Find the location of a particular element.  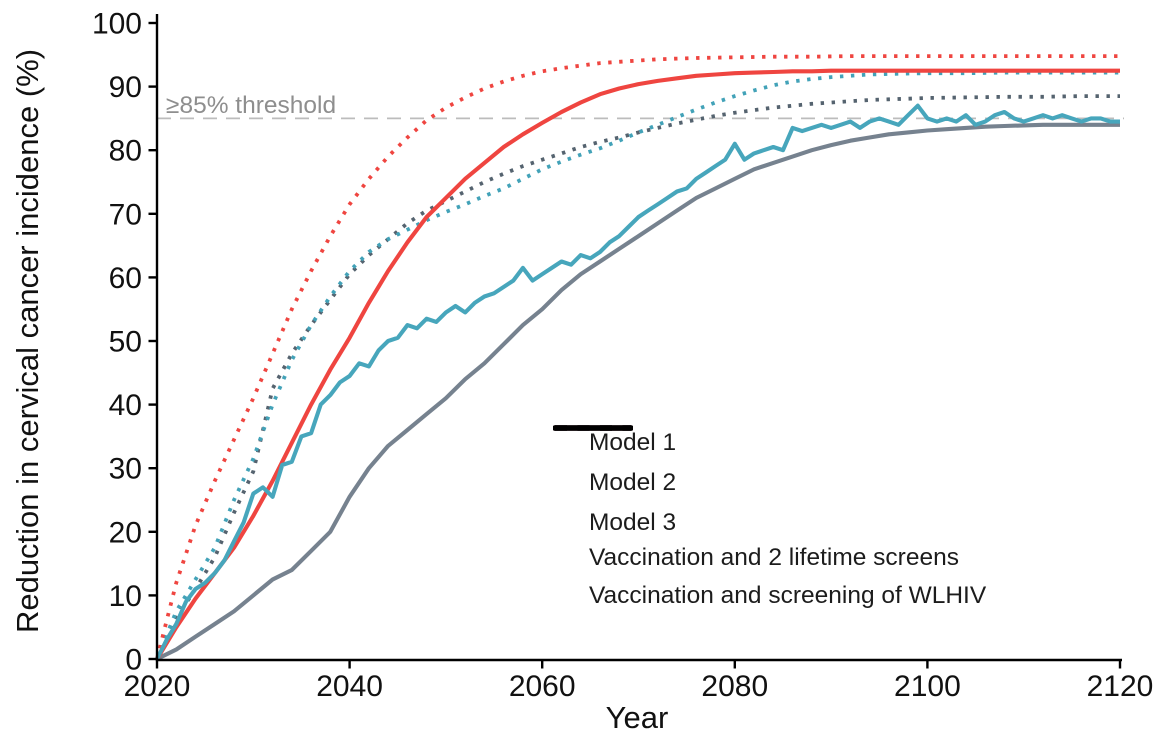

threshold-label: ≥85% threshold is located at coordinates (251, 105).